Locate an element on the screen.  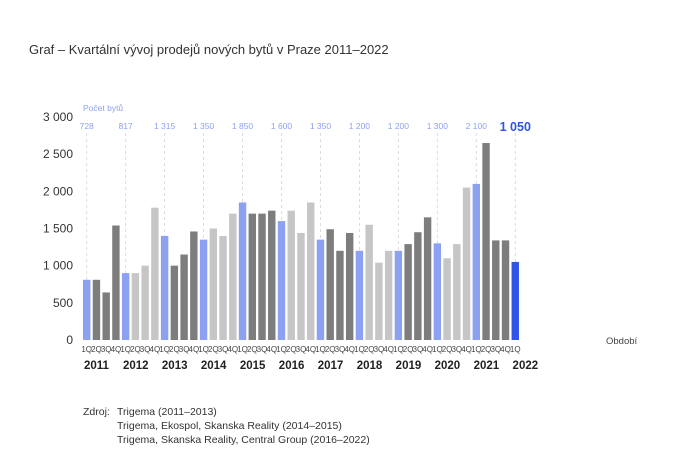
year-label: 2017 is located at coordinates (331, 366).